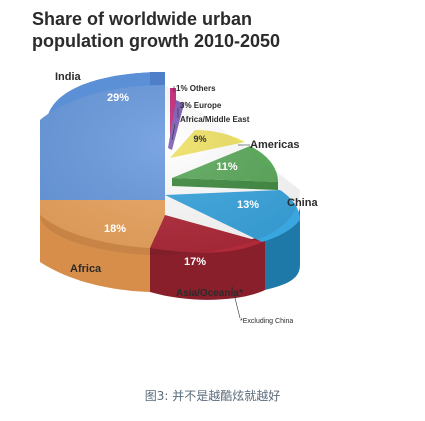 Image resolution: width=425 pixels, height=421 pixels. I want to click on label-africa-middle-east-value: 9%, so click(199, 139).